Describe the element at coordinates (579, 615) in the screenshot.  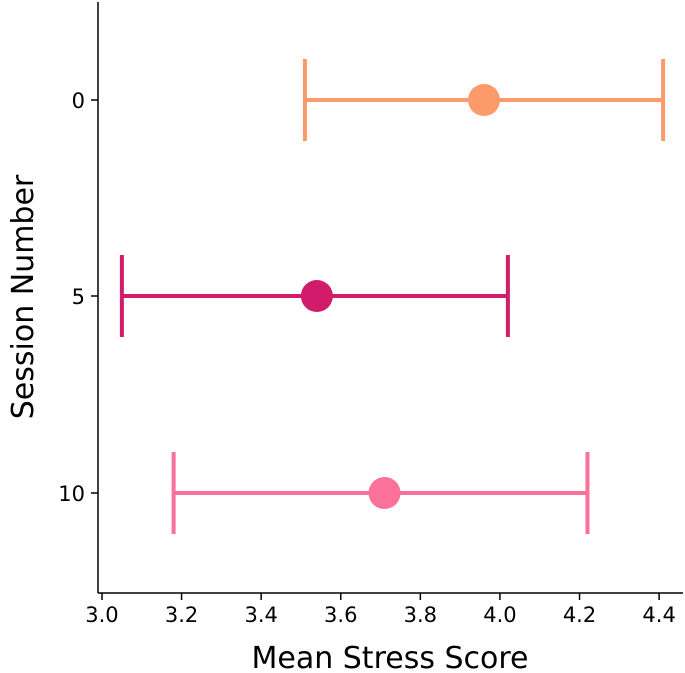
I see `x-tick-label: 4.2` at that location.